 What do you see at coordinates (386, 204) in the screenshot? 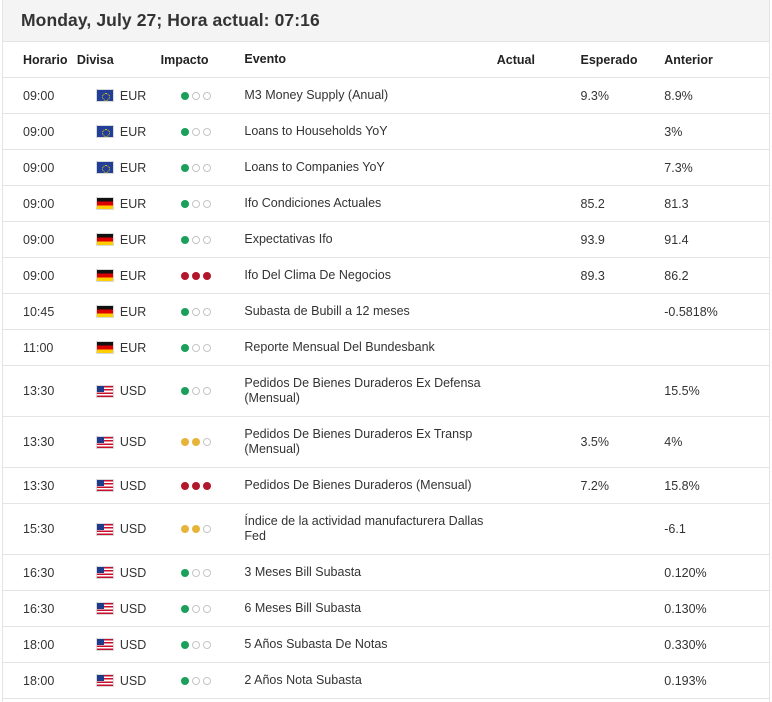
I see `table-row: 09:00 EUR Ifo Condiciones Actuales 85.2 81.3` at bounding box center [386, 204].